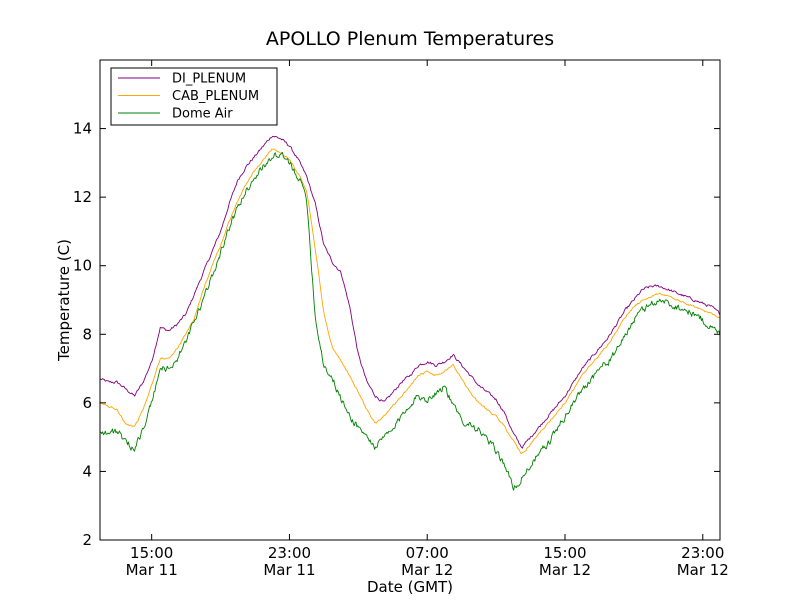 This screenshot has height=600, width=800. Describe the element at coordinates (87, 471) in the screenshot. I see `y-tick-label: 4` at that location.